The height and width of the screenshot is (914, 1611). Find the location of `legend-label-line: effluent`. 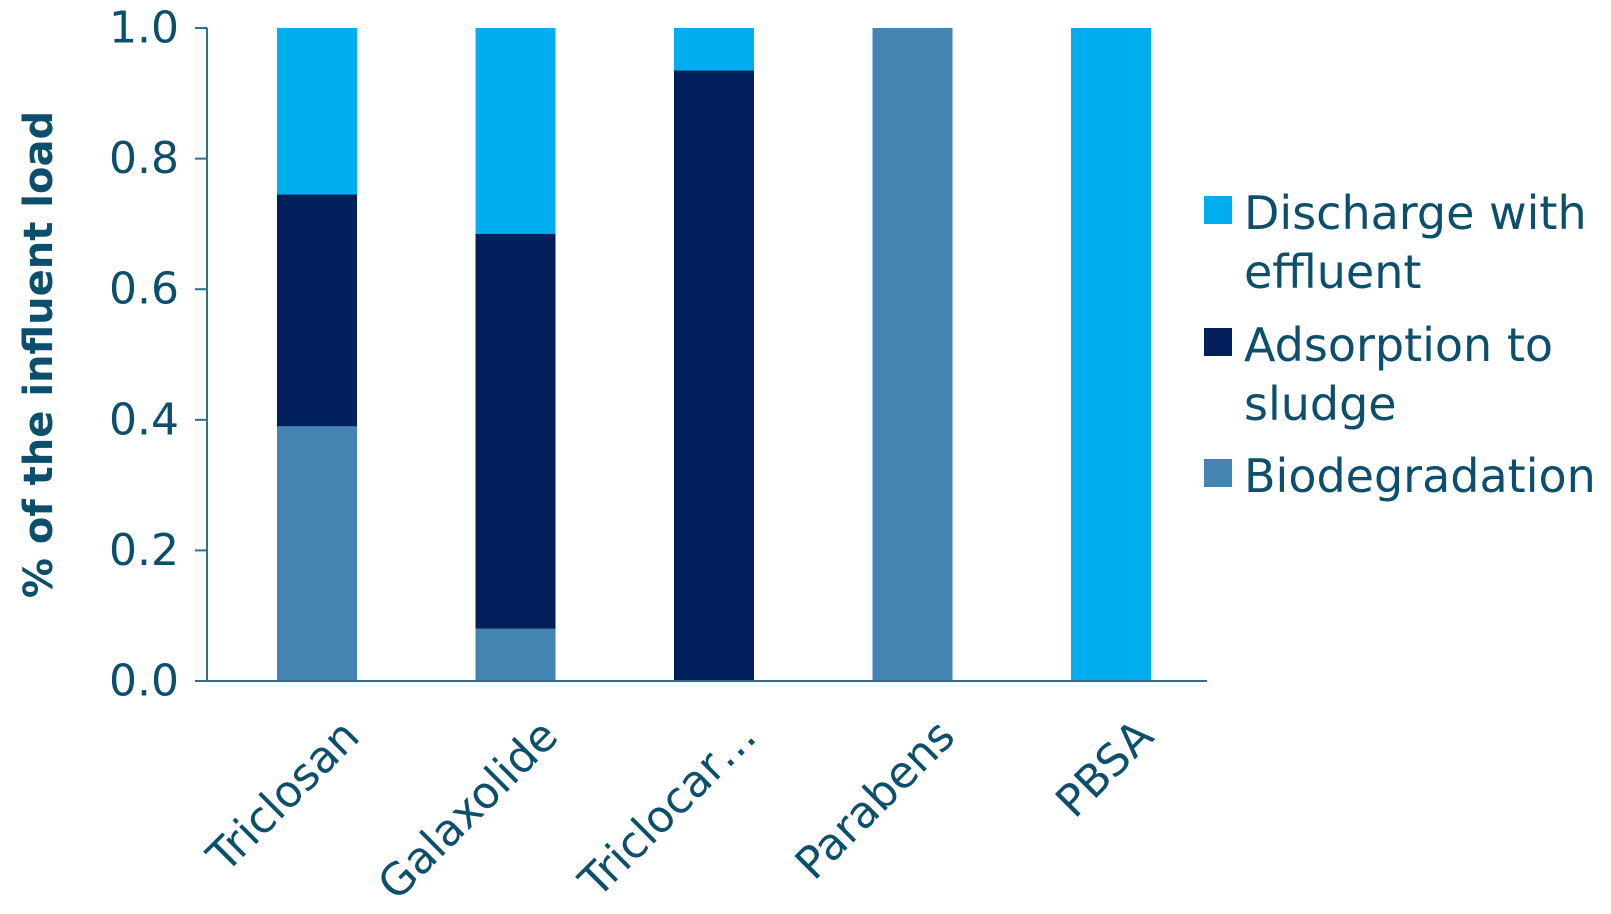

legend-label-line: effluent is located at coordinates (1332, 272).